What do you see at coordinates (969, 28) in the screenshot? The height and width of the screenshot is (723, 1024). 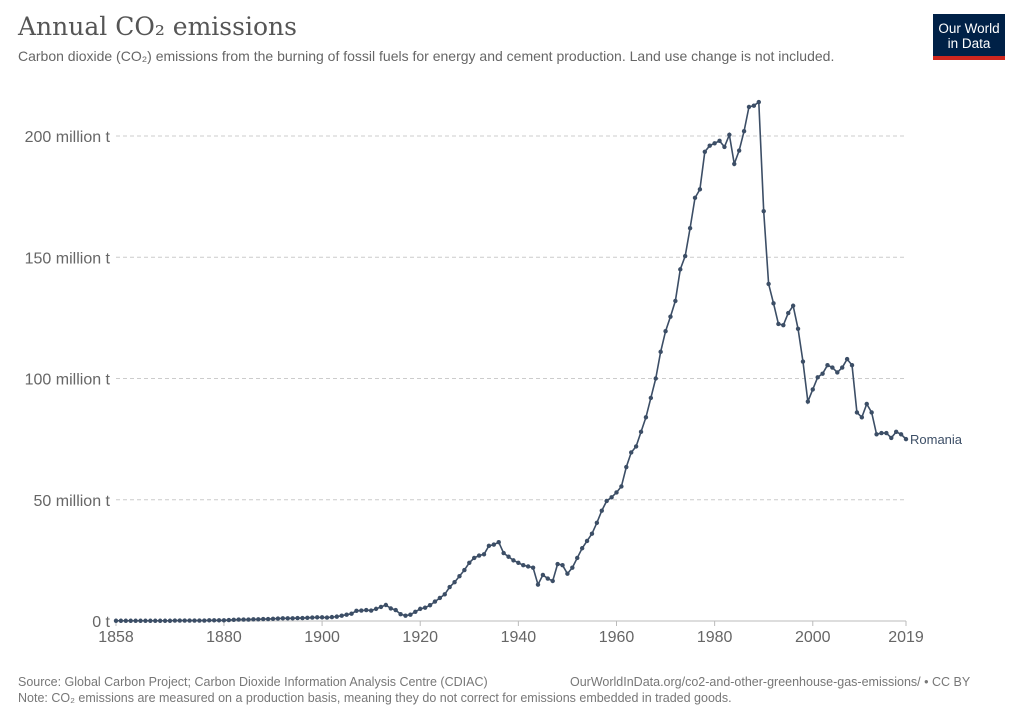 I see `logo-line-1: Our World` at bounding box center [969, 28].